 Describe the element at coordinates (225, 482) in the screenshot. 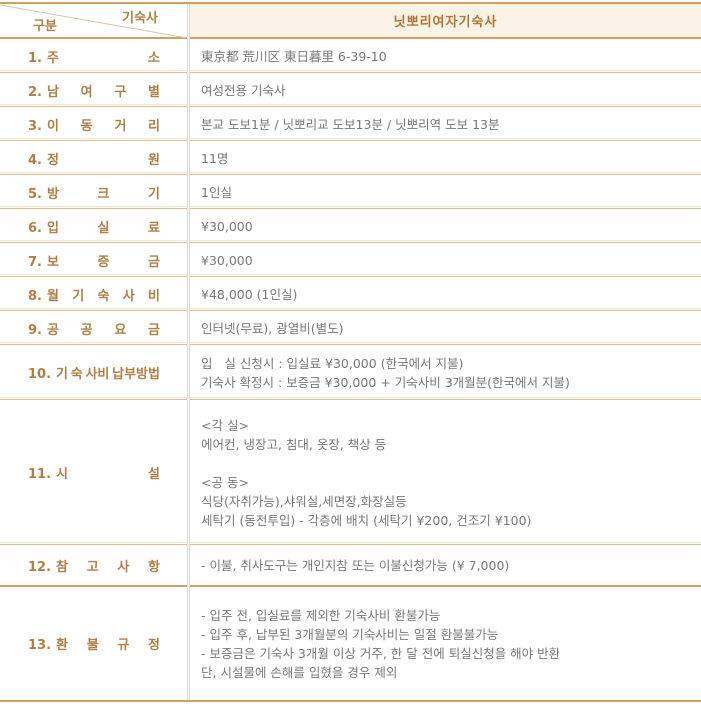

I see `row-value-line: <공 동>` at that location.